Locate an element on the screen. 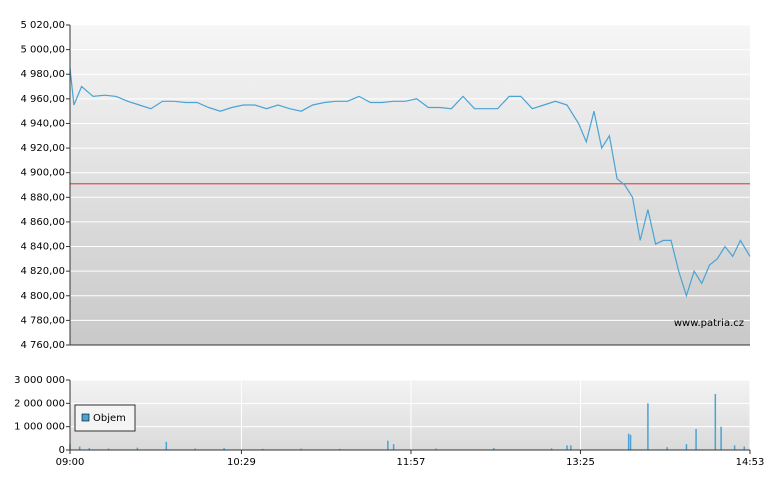  x-tick-label: 10:29 is located at coordinates (241, 462).